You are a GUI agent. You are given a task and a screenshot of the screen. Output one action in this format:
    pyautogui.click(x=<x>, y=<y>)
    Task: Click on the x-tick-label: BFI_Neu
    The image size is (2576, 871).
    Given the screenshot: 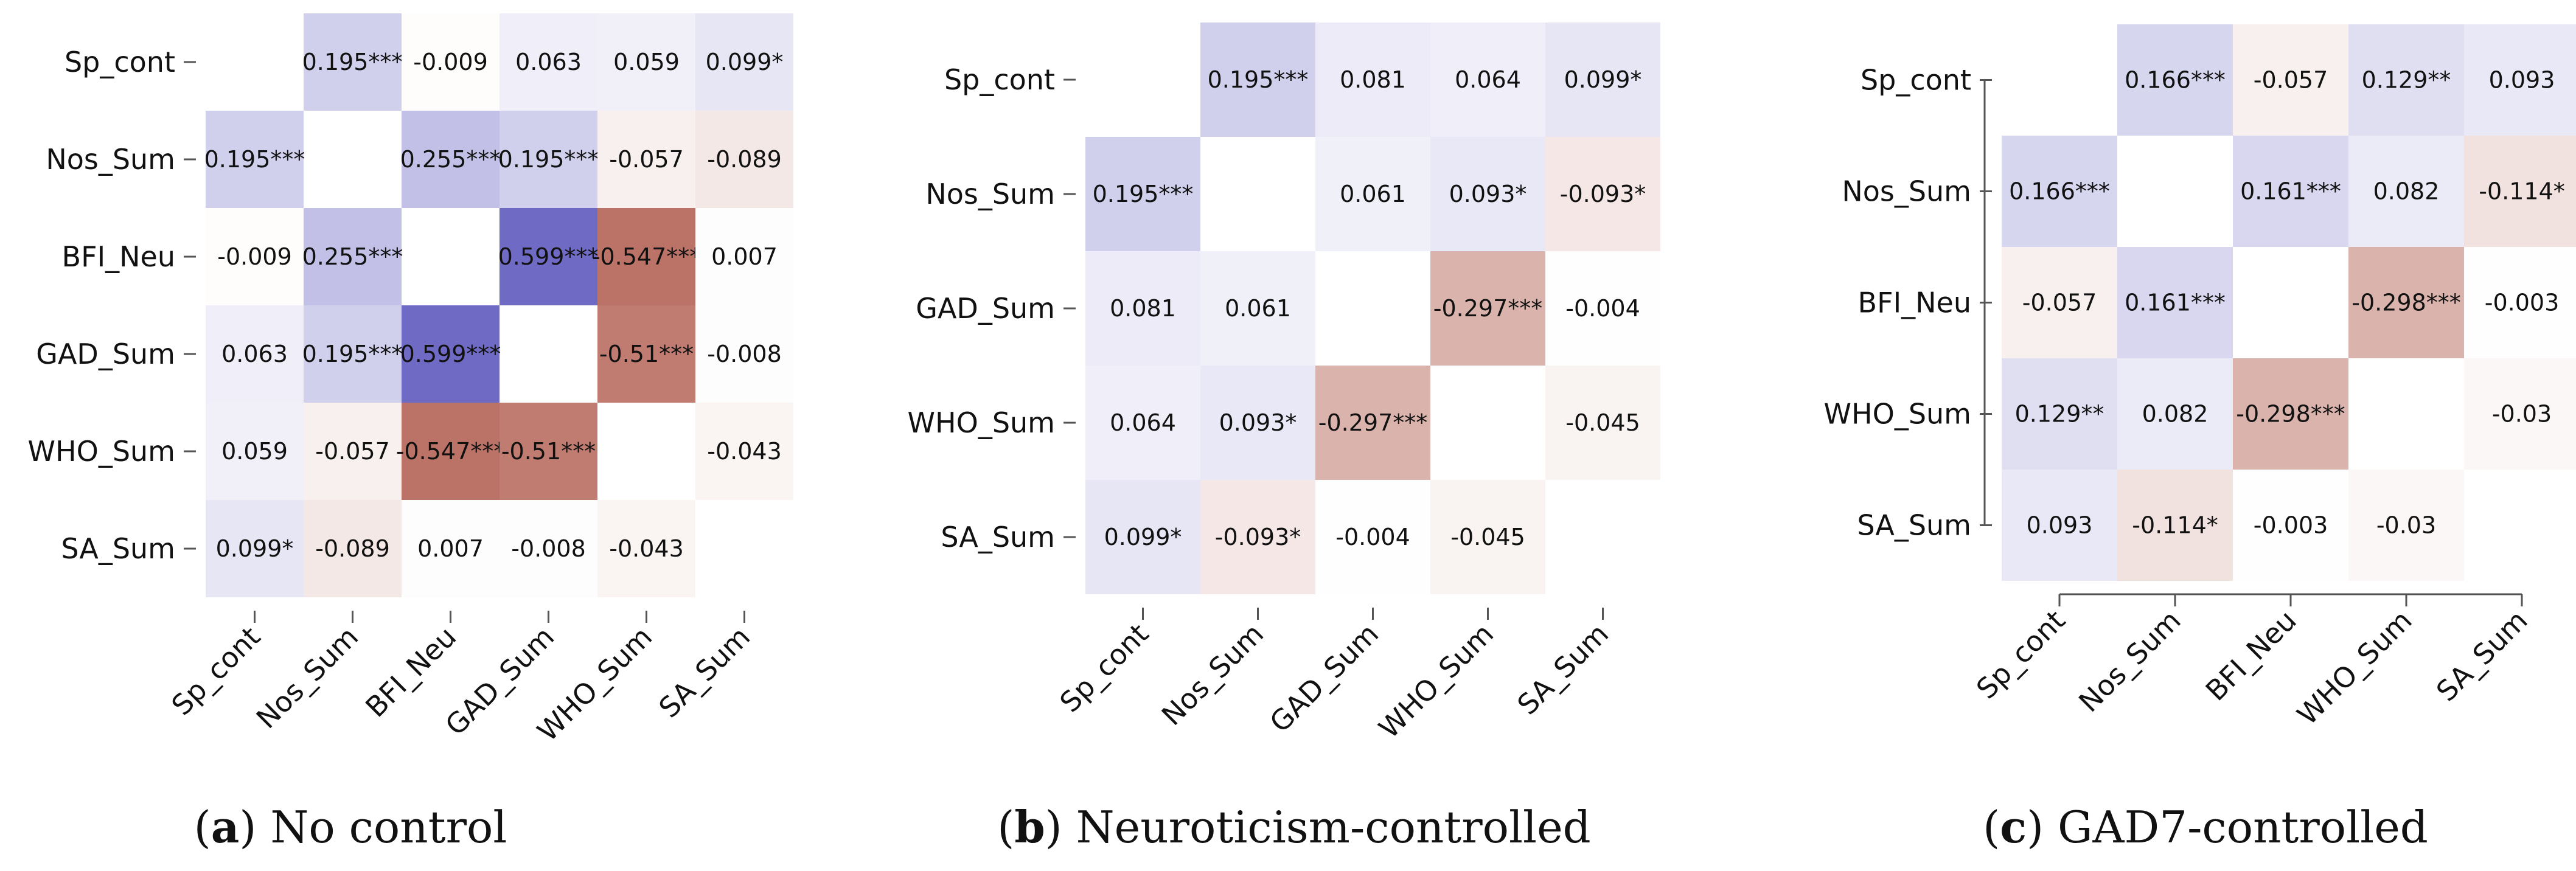 What is the action you would take?
    pyautogui.click(x=2251, y=655)
    